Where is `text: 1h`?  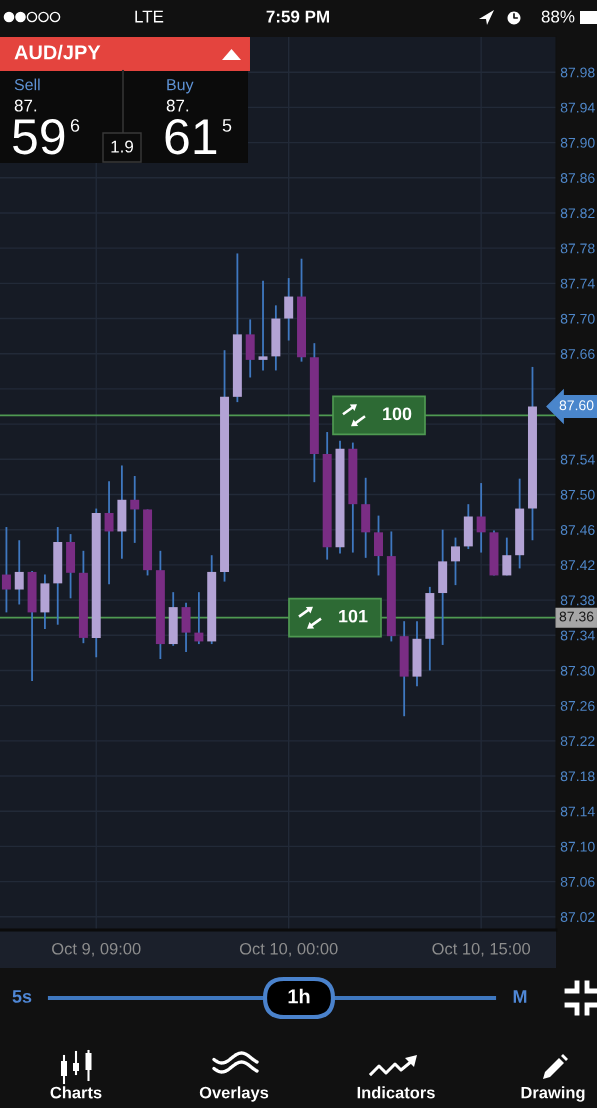 text: 1h is located at coordinates (299, 996).